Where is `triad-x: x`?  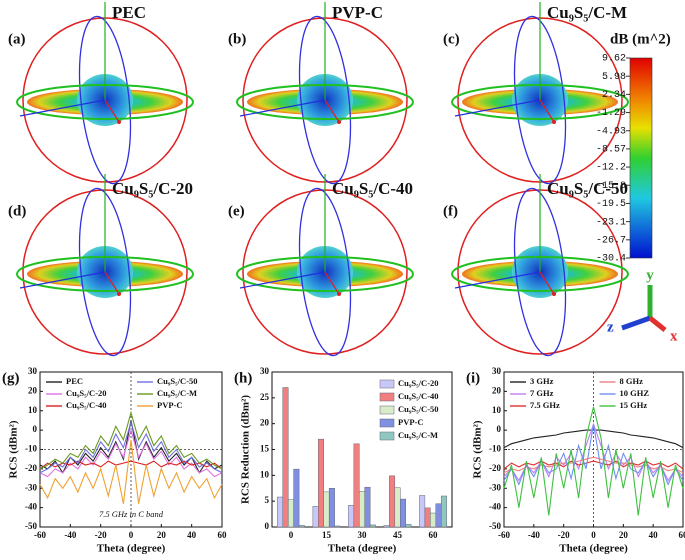 triad-x: x is located at coordinates (674, 336).